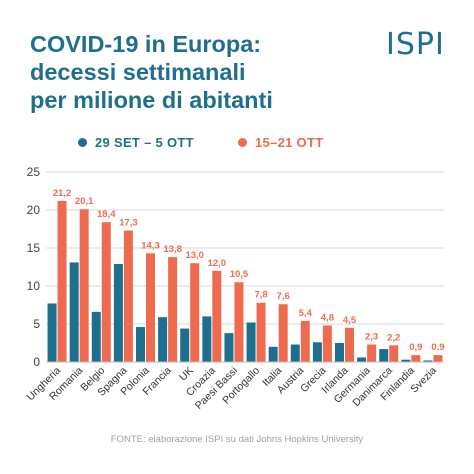 This screenshot has height=474, width=474. What do you see at coordinates (118, 312) in the screenshot?
I see `bar-1-spagna` at bounding box center [118, 312].